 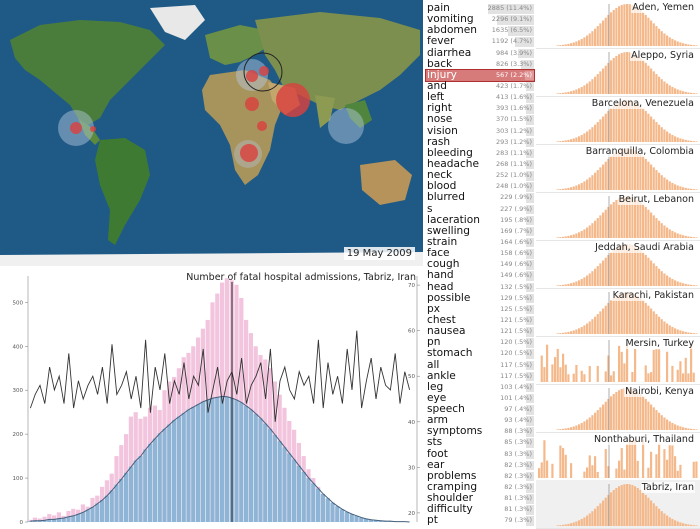 I want to click on city-panel: Mersin, Turkey, so click(x=618, y=360).